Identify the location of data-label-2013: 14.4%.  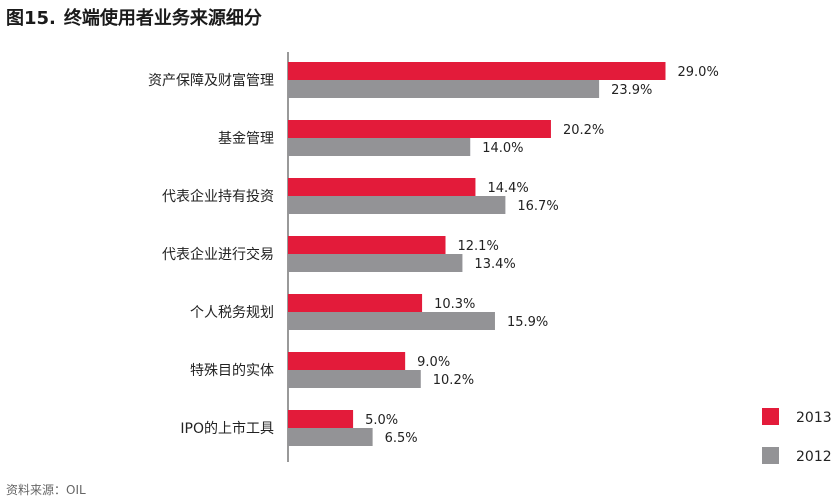
(507, 188).